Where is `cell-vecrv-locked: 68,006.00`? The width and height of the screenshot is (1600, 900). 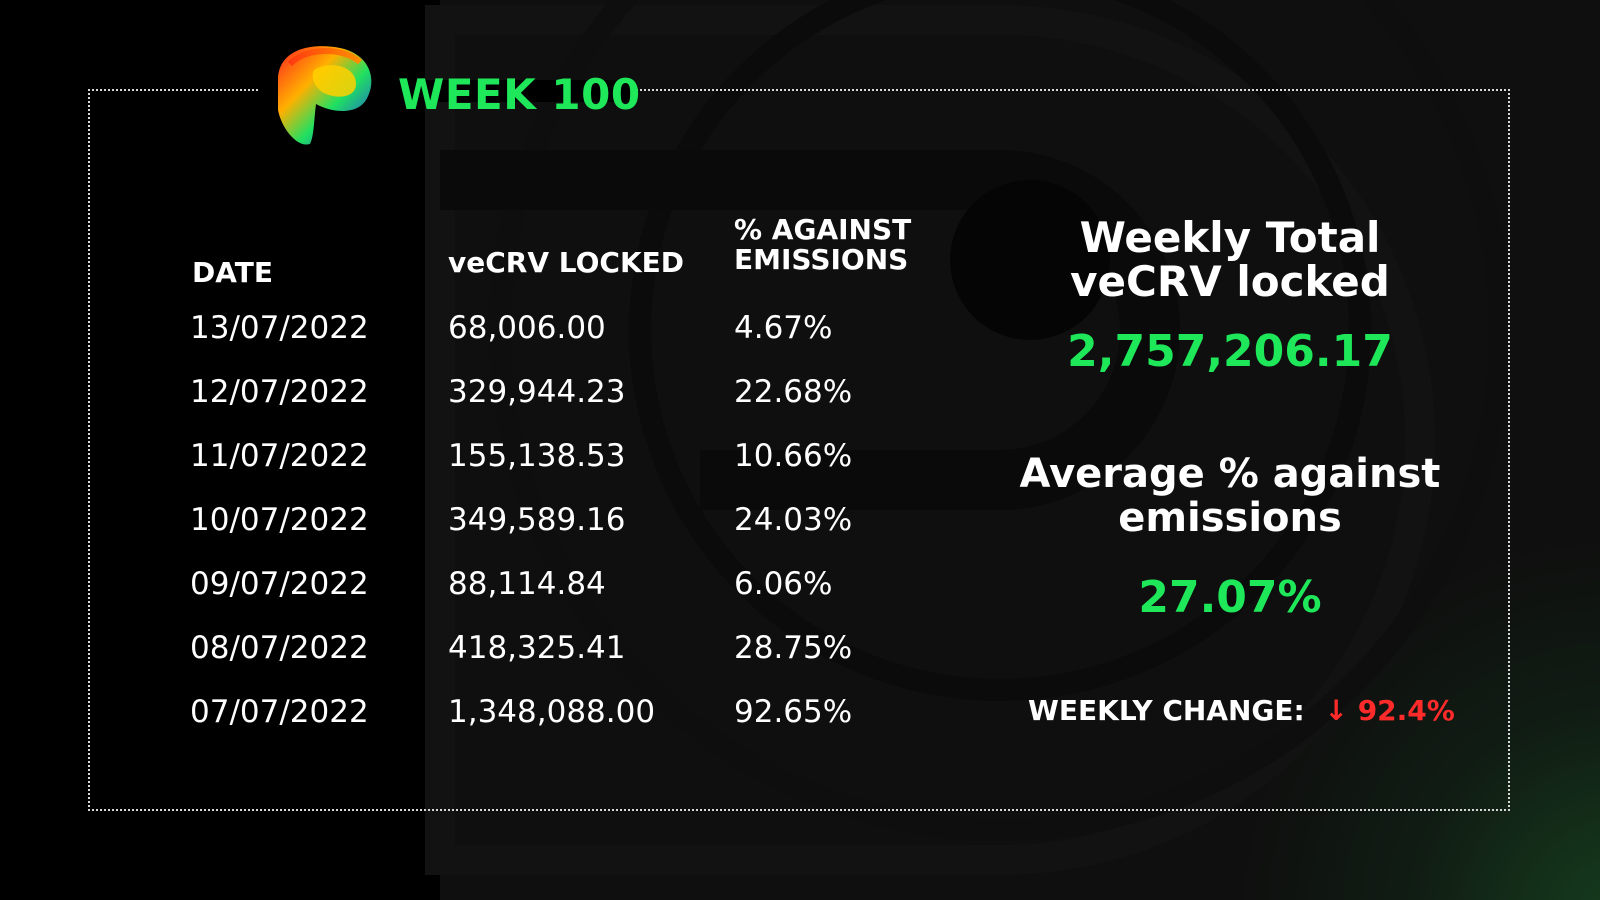
cell-vecrv-locked: 68,006.00 is located at coordinates (527, 328).